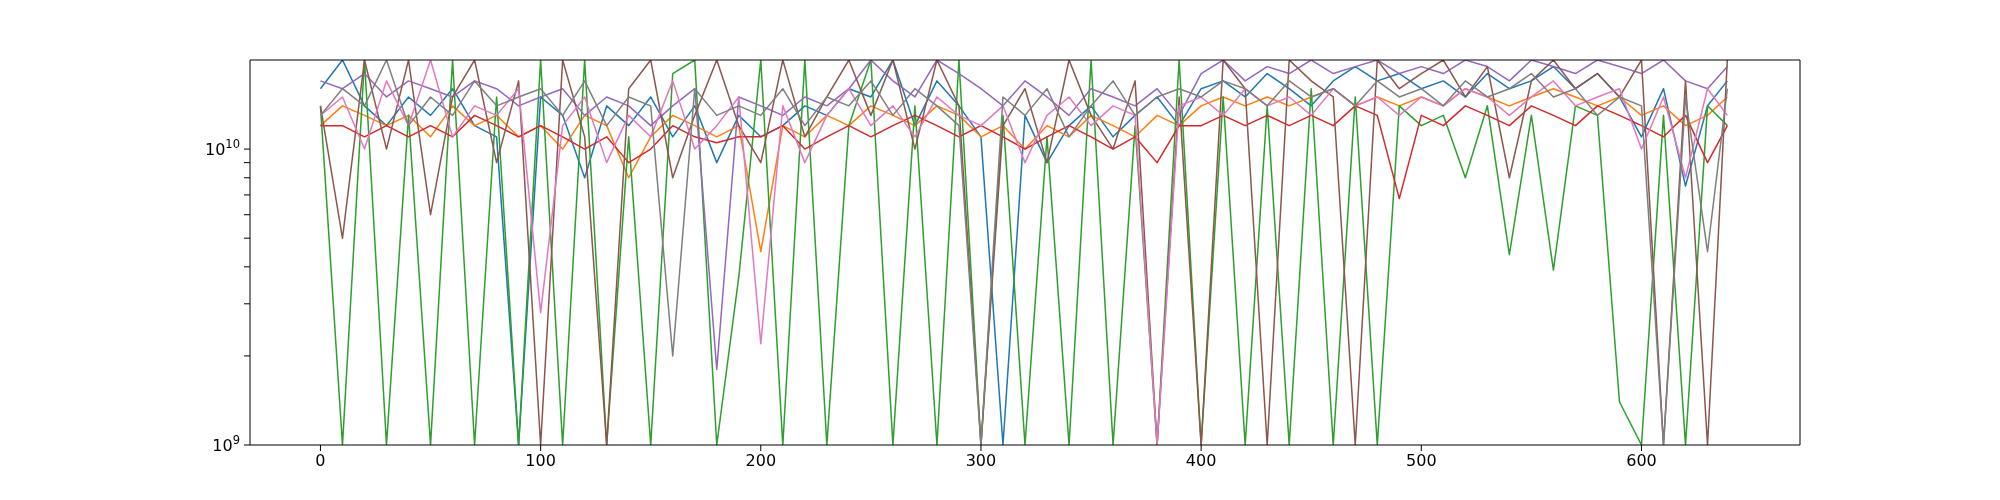  Describe the element at coordinates (761, 460) in the screenshot. I see `x-tick-label: 200` at that location.